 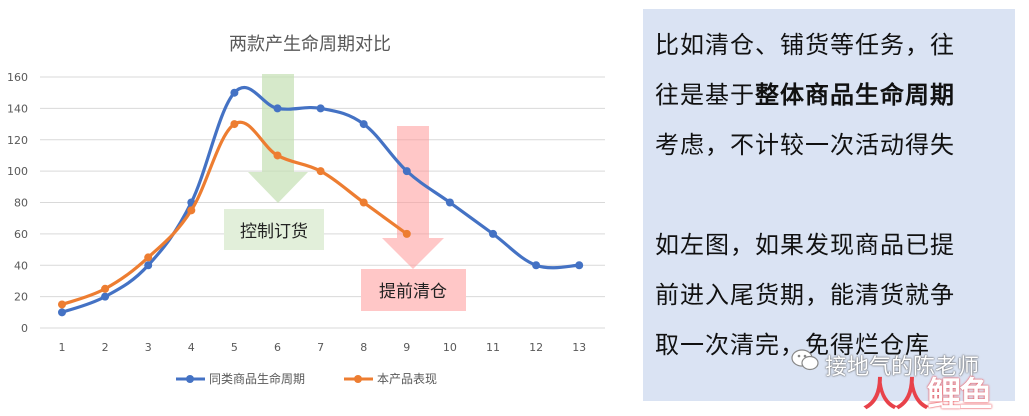 What do you see at coordinates (493, 347) in the screenshot?
I see `x-tick-label: 11` at bounding box center [493, 347].